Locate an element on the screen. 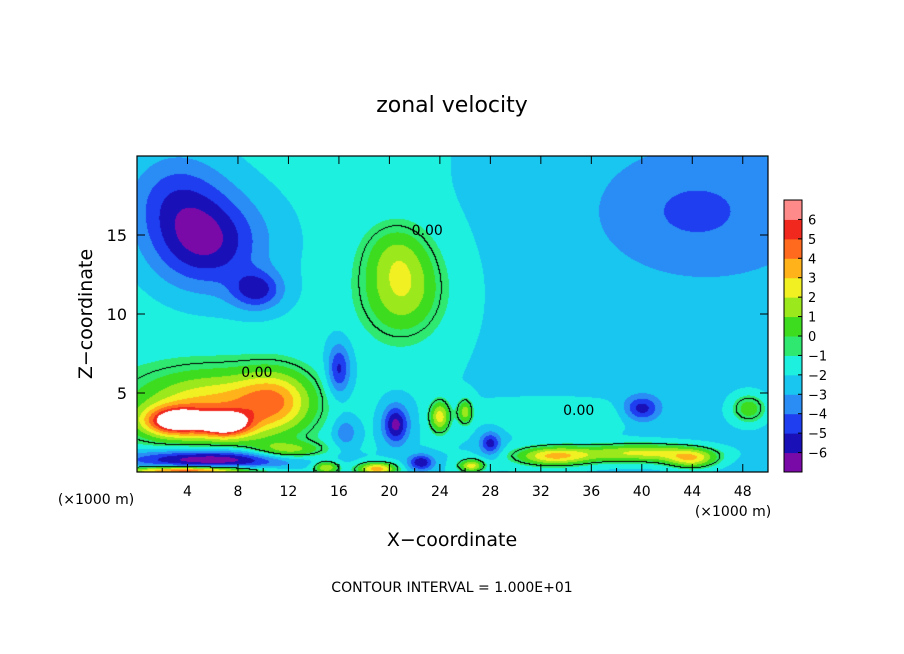  colorbar-tick-label: −1 is located at coordinates (817, 356).